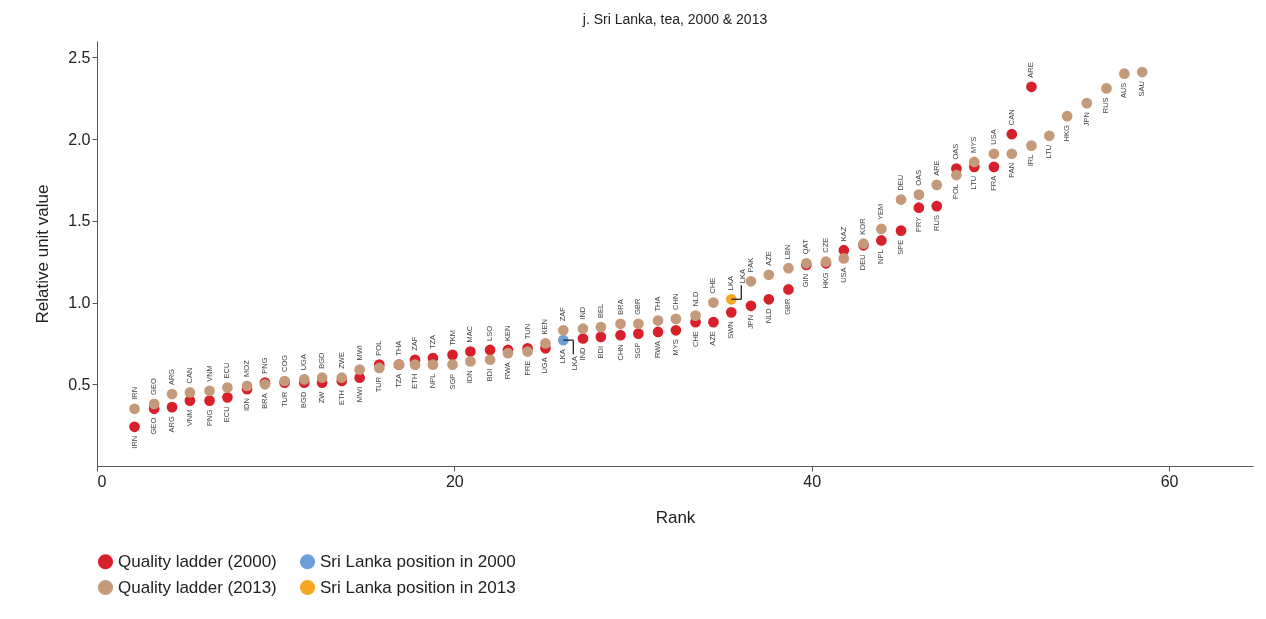 The width and height of the screenshot is (1266, 619). Describe the element at coordinates (102, 481) in the screenshot. I see `x-tick-label: 0` at that location.